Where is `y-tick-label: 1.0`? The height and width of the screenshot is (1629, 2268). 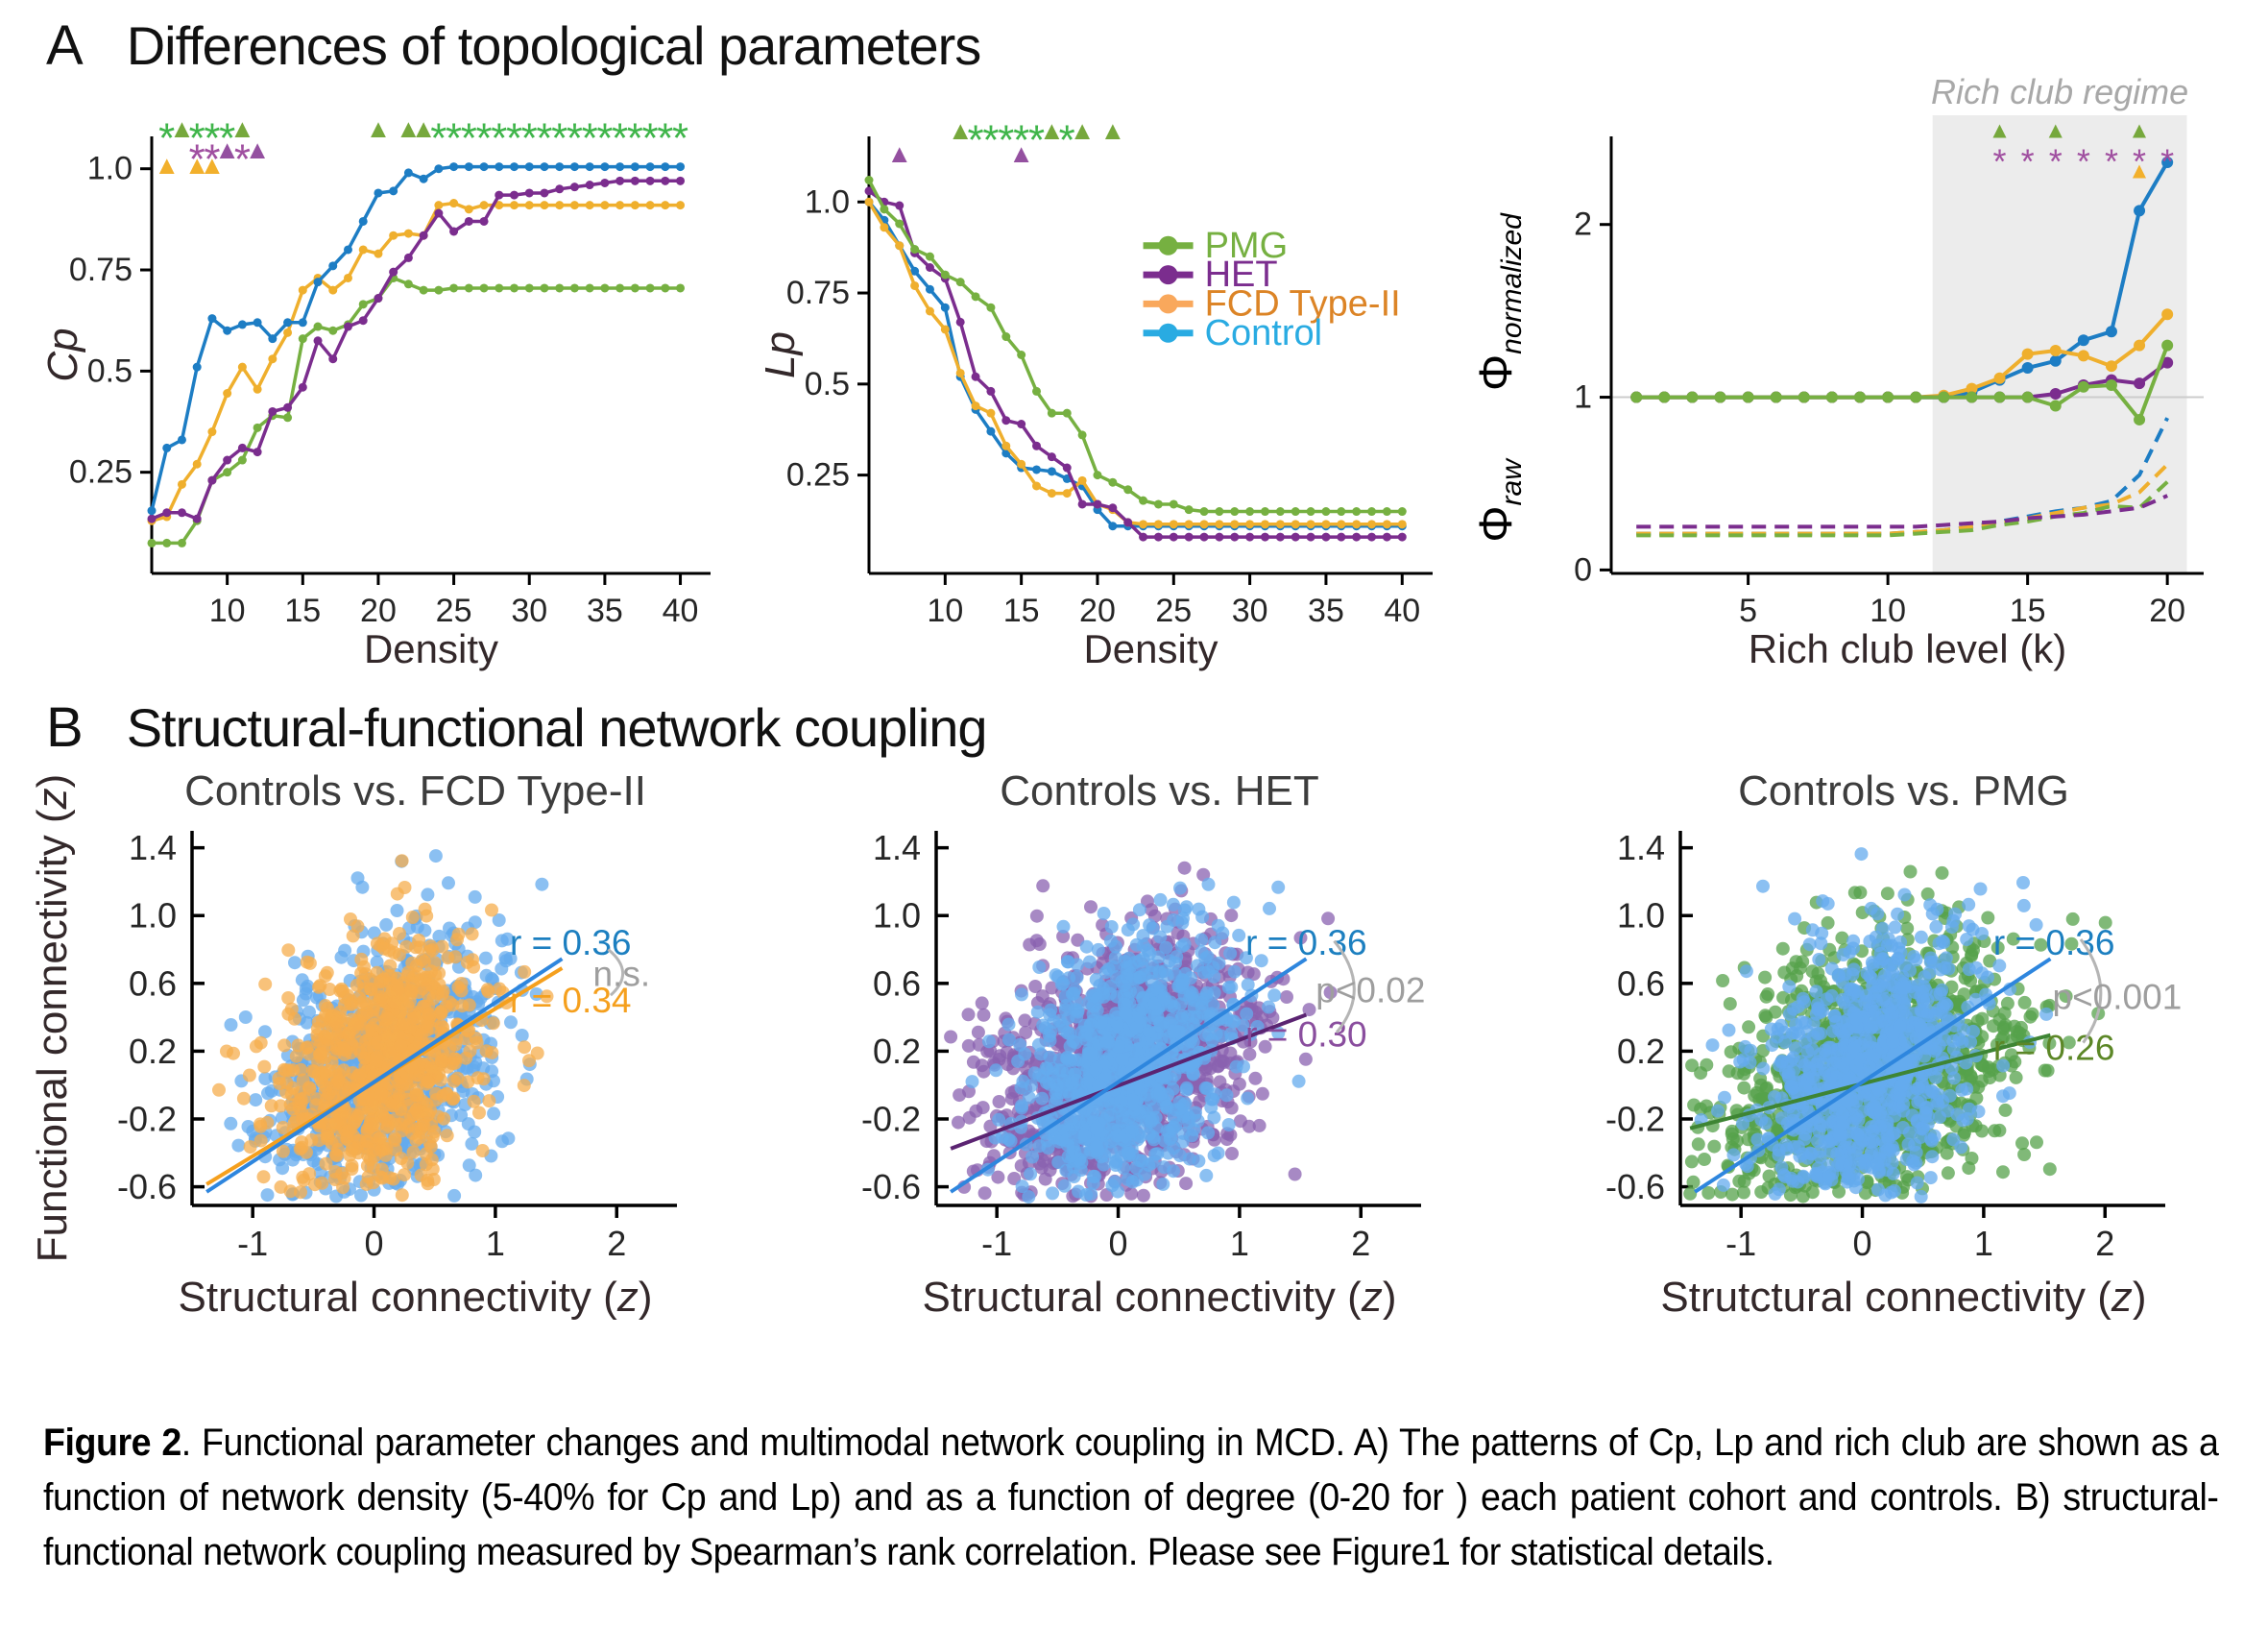 y-tick-label: 1.0 is located at coordinates (1641, 916).